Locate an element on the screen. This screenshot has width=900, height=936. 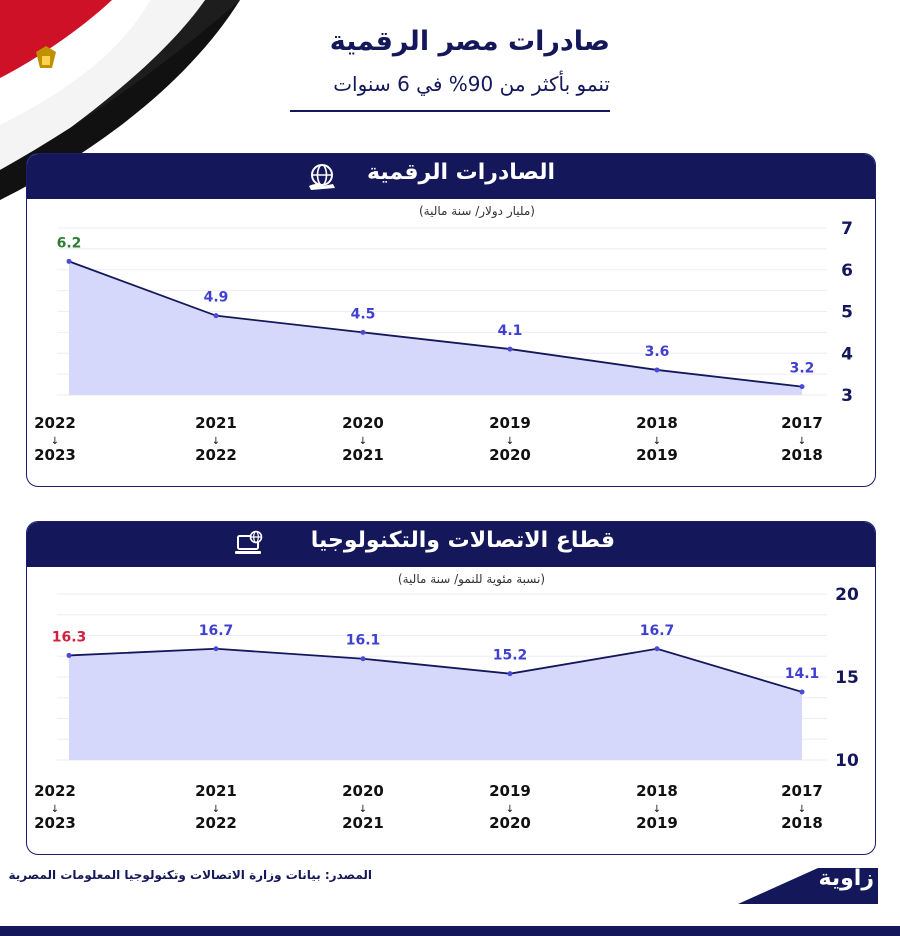
globe-hand-icon is located at coordinates (322, 177).